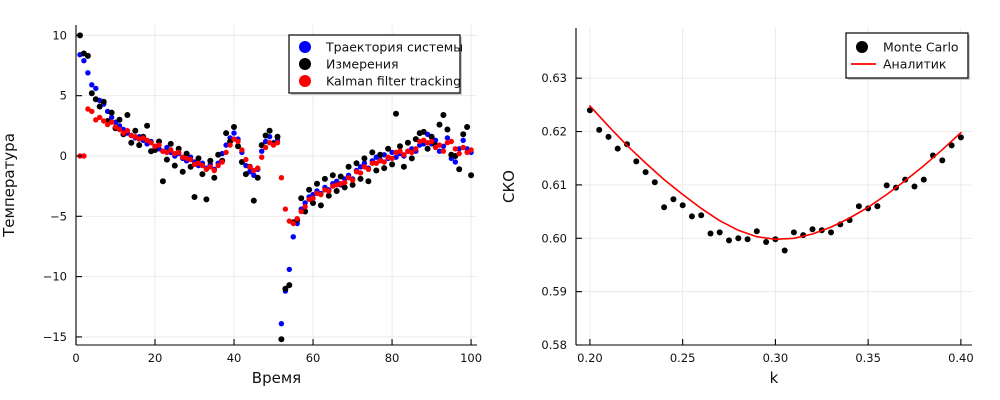 This screenshot has width=1000, height=400. I want to click on x-axis-label: Время, so click(276, 378).